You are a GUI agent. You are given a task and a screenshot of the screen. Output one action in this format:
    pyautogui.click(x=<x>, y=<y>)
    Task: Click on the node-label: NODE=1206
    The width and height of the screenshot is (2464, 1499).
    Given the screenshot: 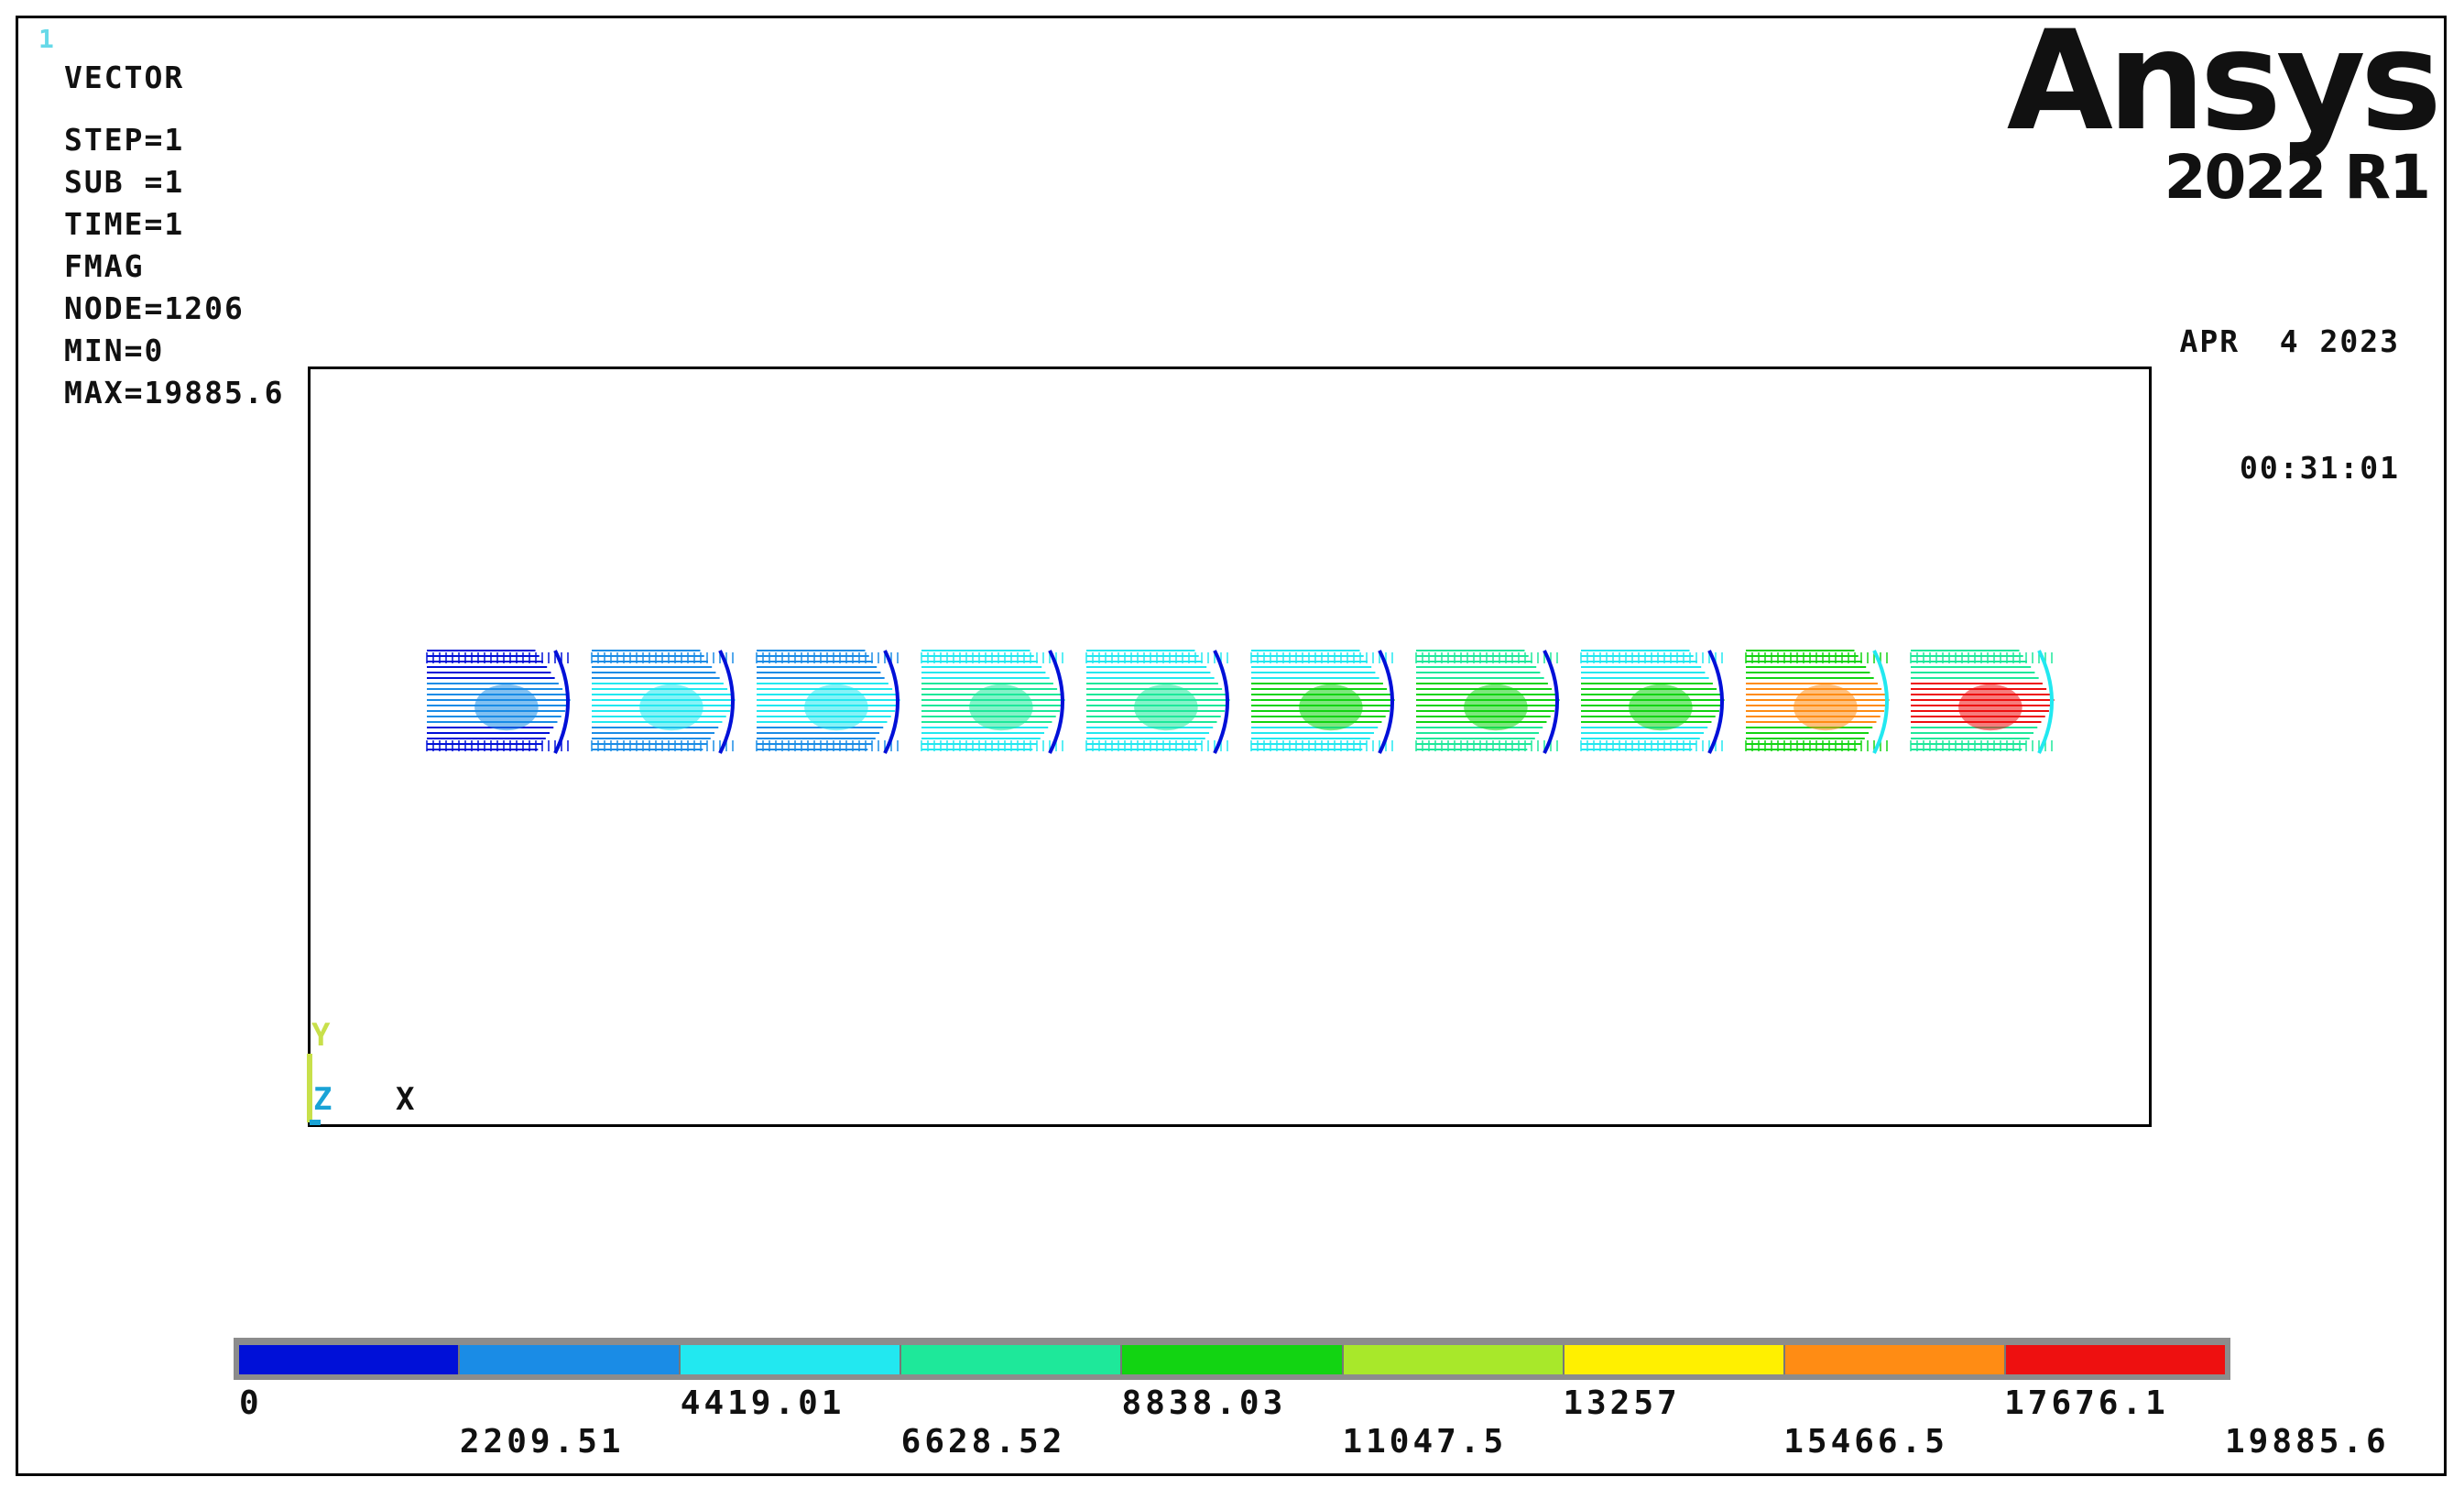 What is the action you would take?
    pyautogui.click(x=154, y=308)
    